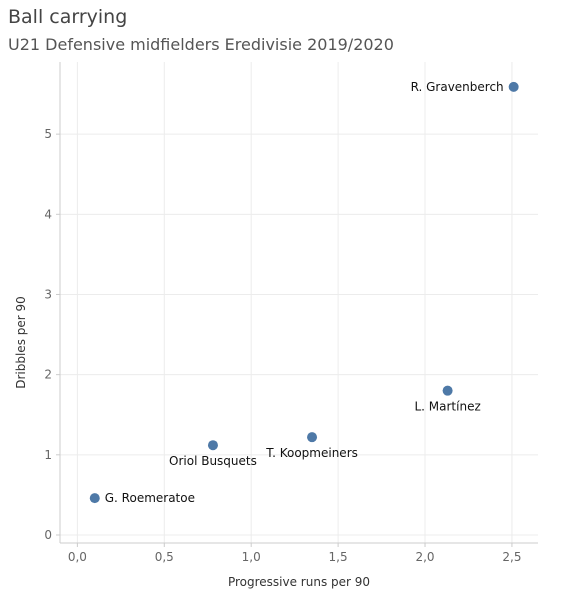  What do you see at coordinates (424, 557) in the screenshot?
I see `x-tick-label: 2,0` at bounding box center [424, 557].